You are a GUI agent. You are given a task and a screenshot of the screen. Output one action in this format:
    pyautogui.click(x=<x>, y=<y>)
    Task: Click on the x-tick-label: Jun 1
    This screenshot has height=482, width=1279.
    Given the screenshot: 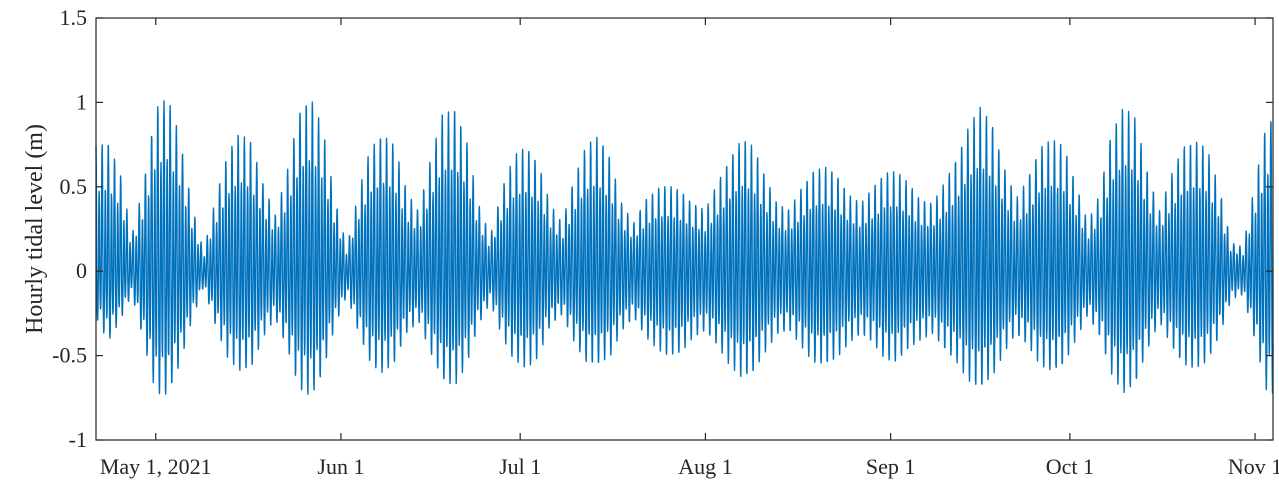 What is the action you would take?
    pyautogui.click(x=340, y=466)
    